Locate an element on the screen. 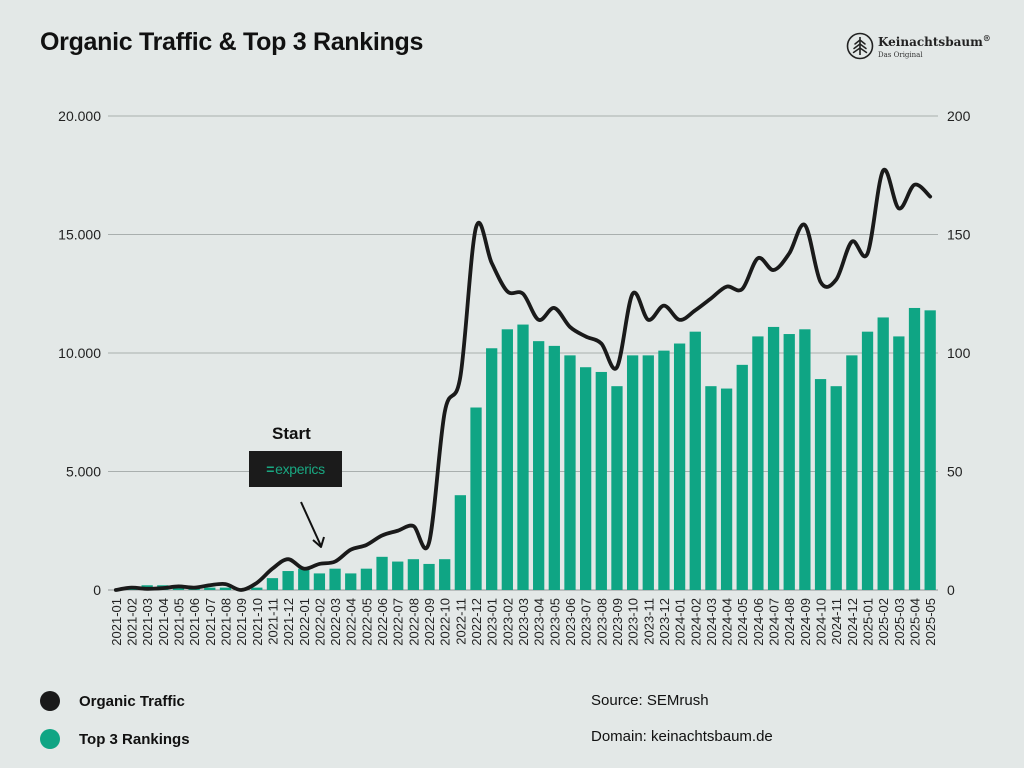 Image resolution: width=1024 pixels, height=768 pixels. y-left-tick-label: 20.000 is located at coordinates (79, 116).